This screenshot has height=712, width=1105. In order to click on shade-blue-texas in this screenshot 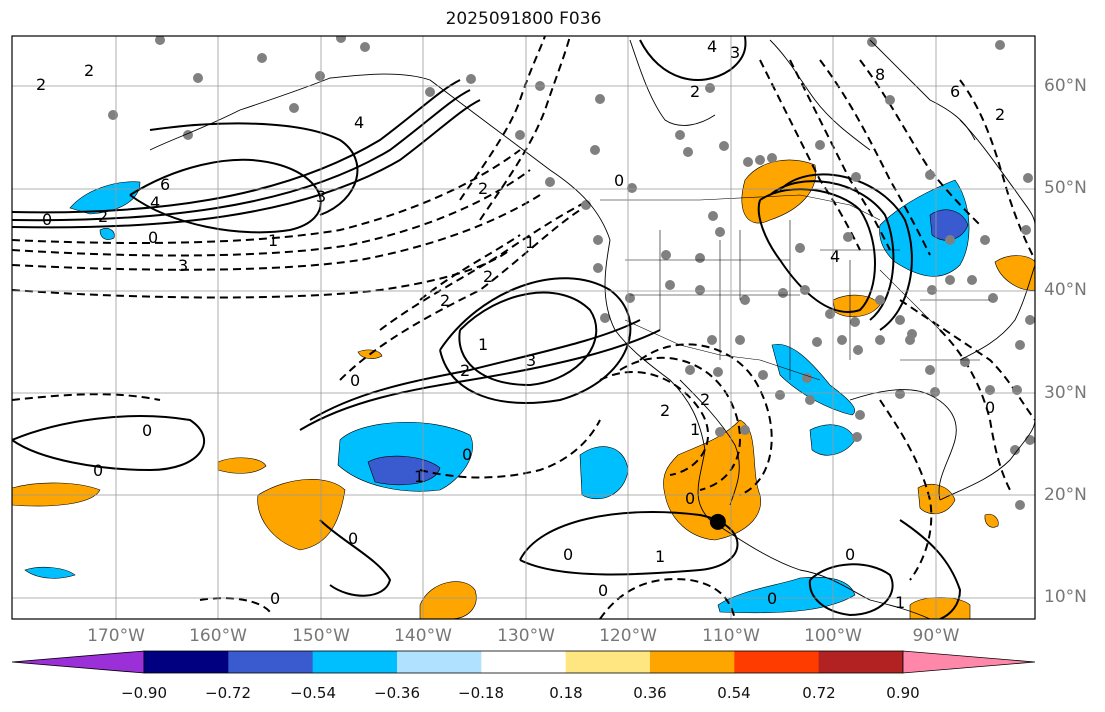, I will do `click(813, 379)`.